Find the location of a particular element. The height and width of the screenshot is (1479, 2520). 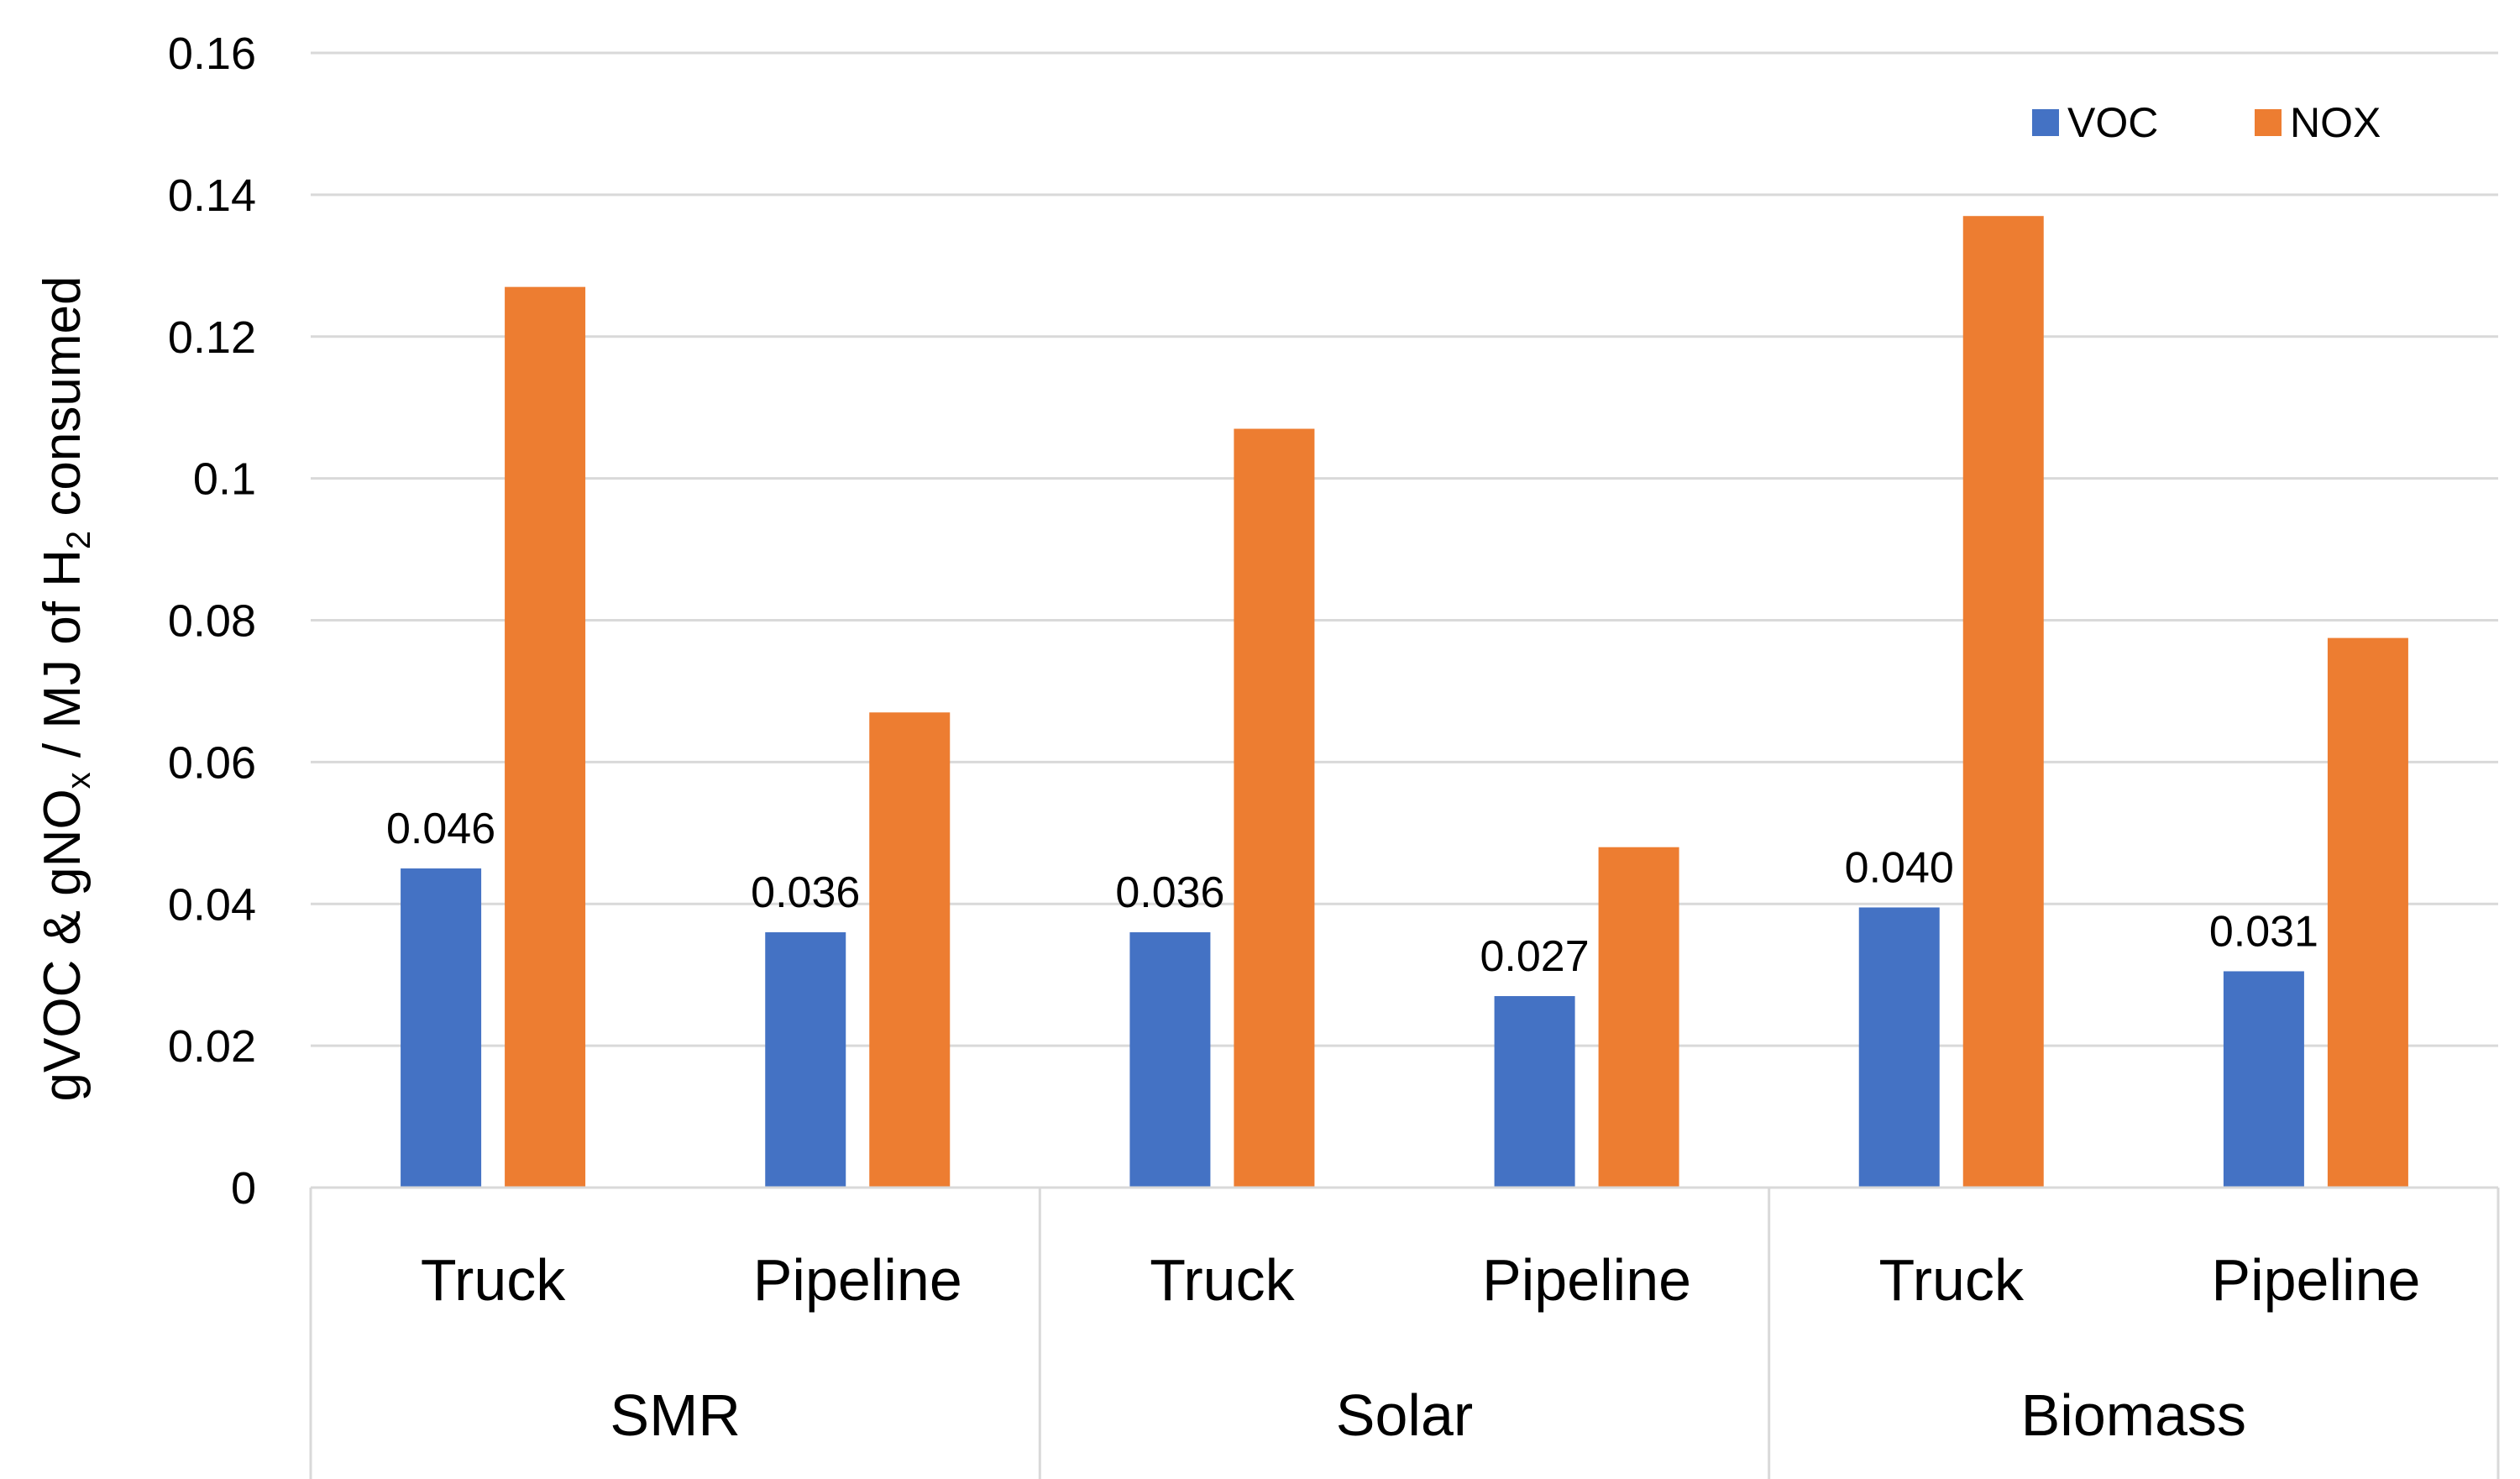

bar-nox-biomass-truck is located at coordinates (2003, 702).